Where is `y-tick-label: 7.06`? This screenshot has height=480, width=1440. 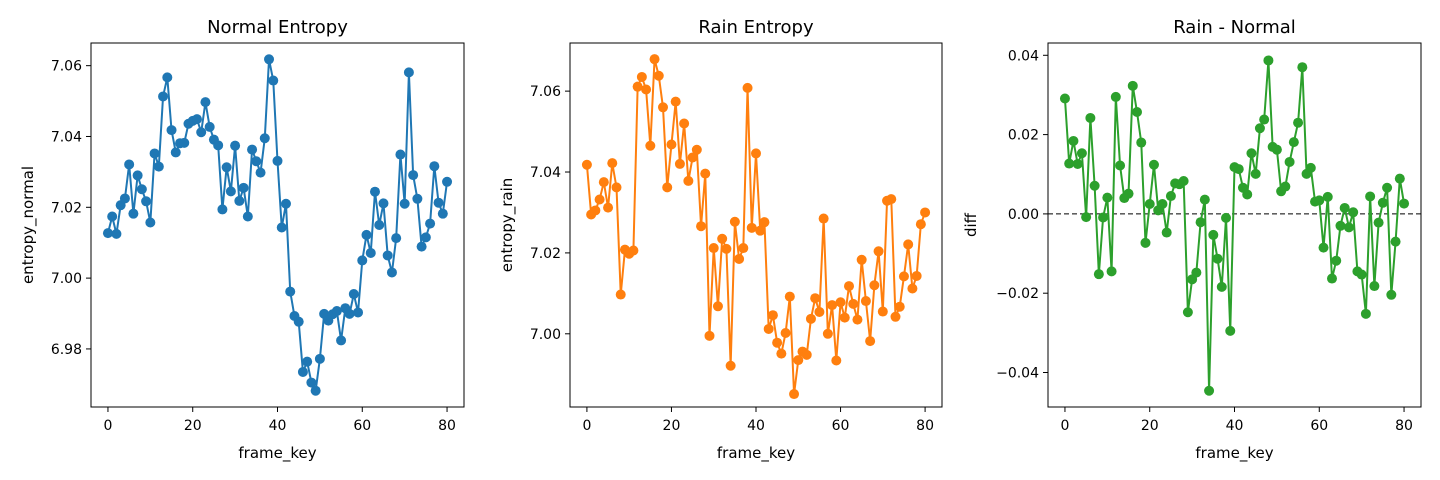
y-tick-label: 7.06 is located at coordinates (545, 92).